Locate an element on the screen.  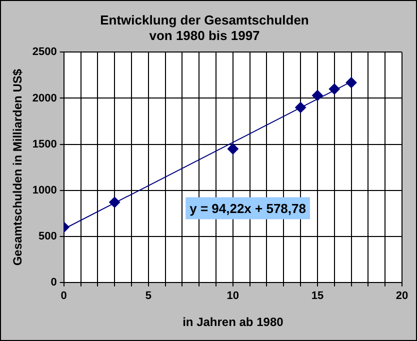
y-tick-label: 500 is located at coordinates (47, 236).